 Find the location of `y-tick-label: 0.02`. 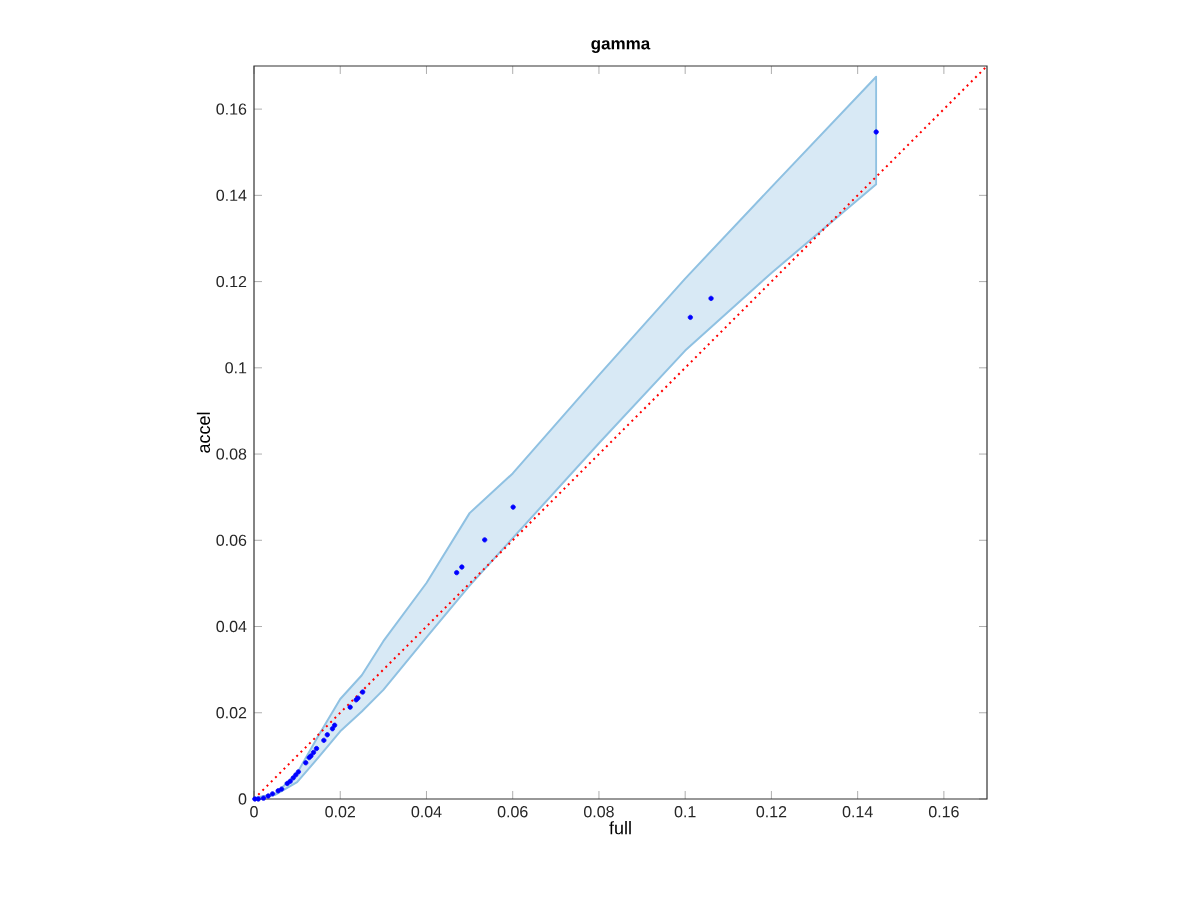

y-tick-label: 0.02 is located at coordinates (231, 713).